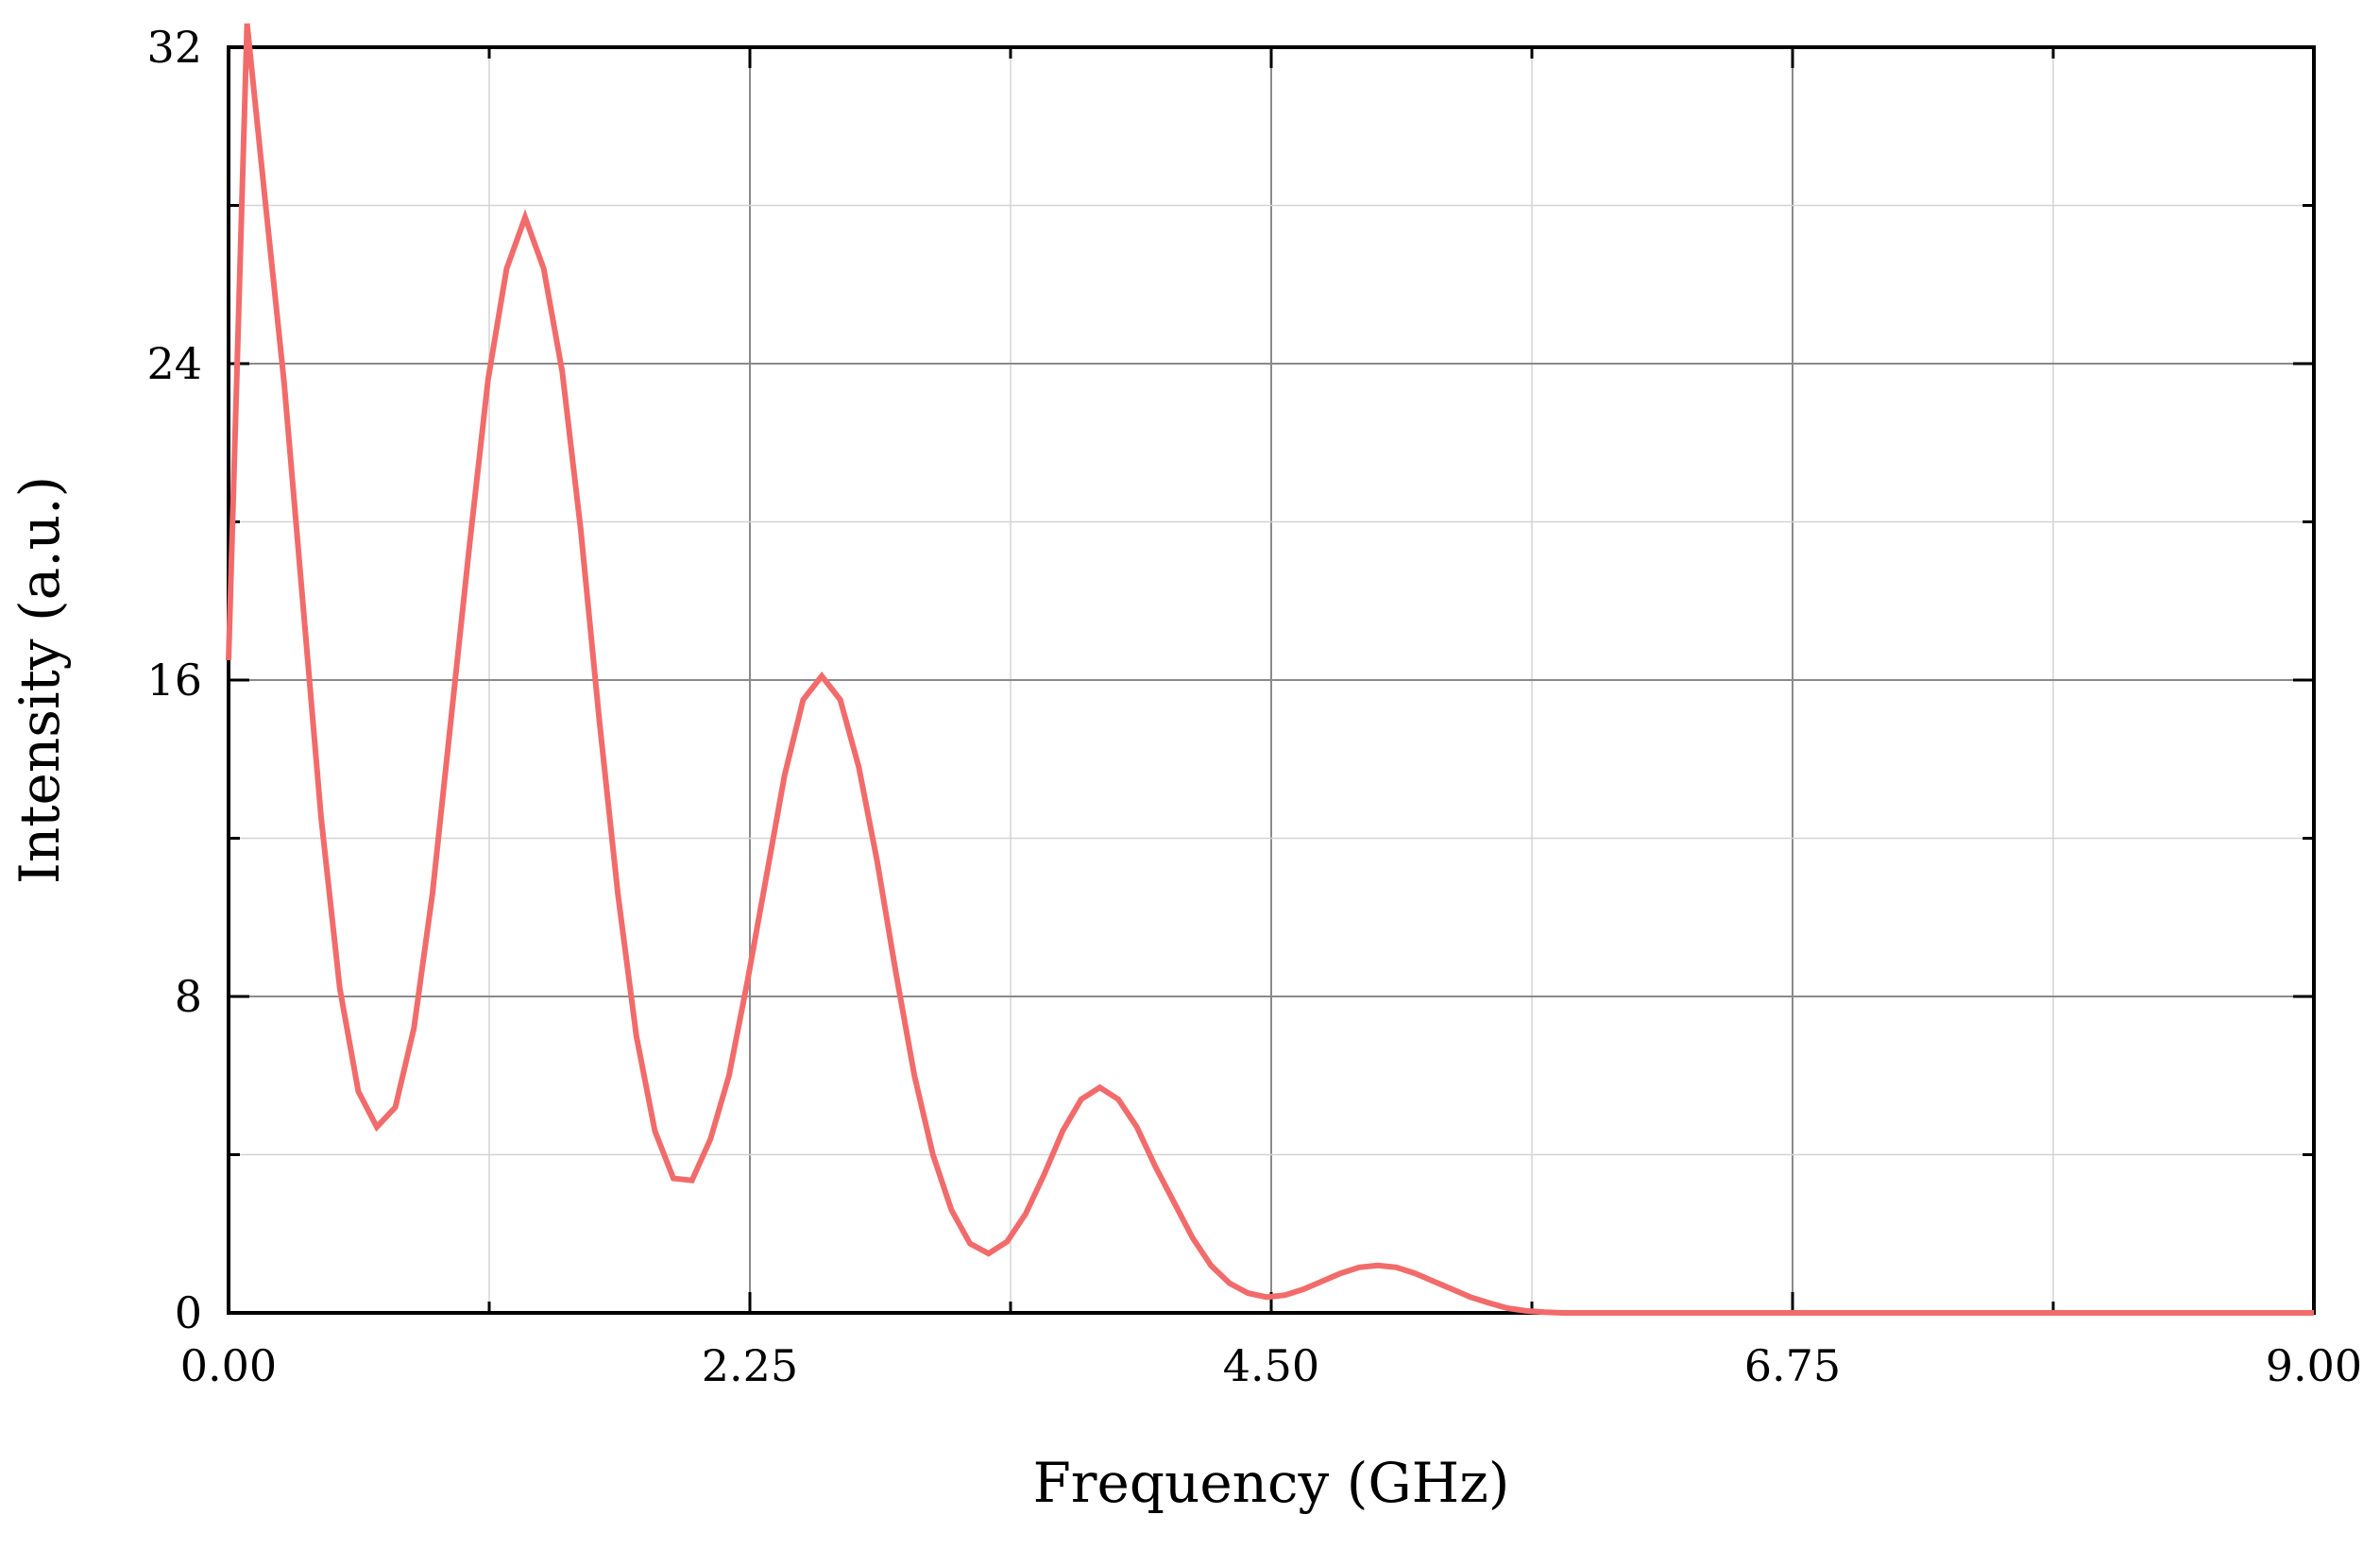 This screenshot has width=2380, height=1549. What do you see at coordinates (1271, 1483) in the screenshot?
I see `x-axis-title: Frequency (GHz)` at bounding box center [1271, 1483].